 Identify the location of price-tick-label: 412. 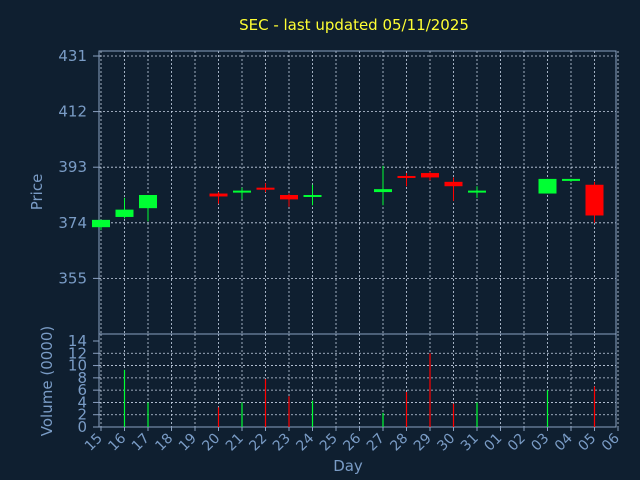
(72, 112).